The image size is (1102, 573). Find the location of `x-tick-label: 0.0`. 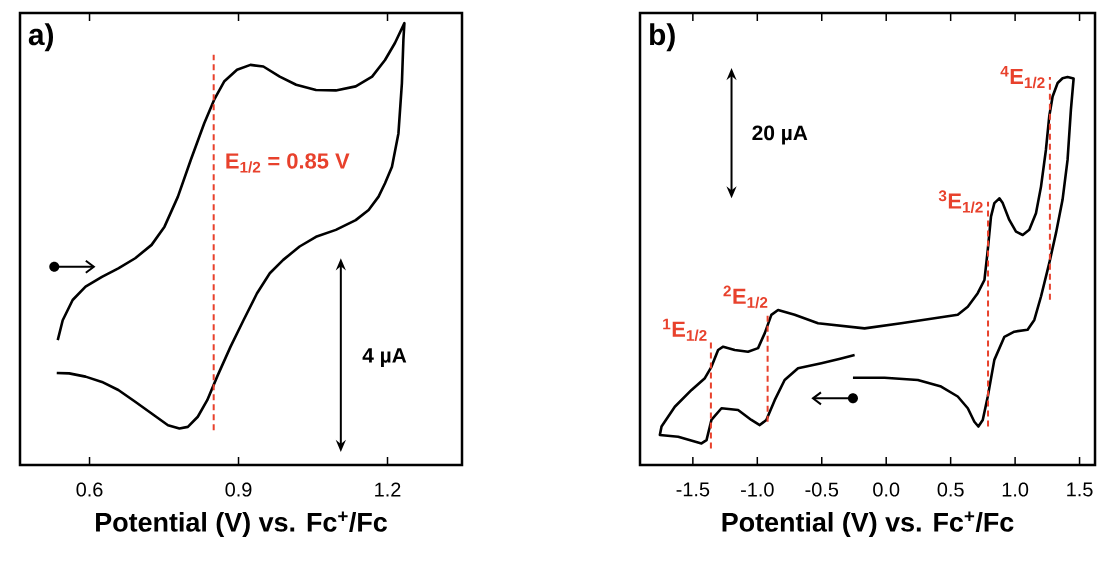

x-tick-label: 0.0 is located at coordinates (886, 489).